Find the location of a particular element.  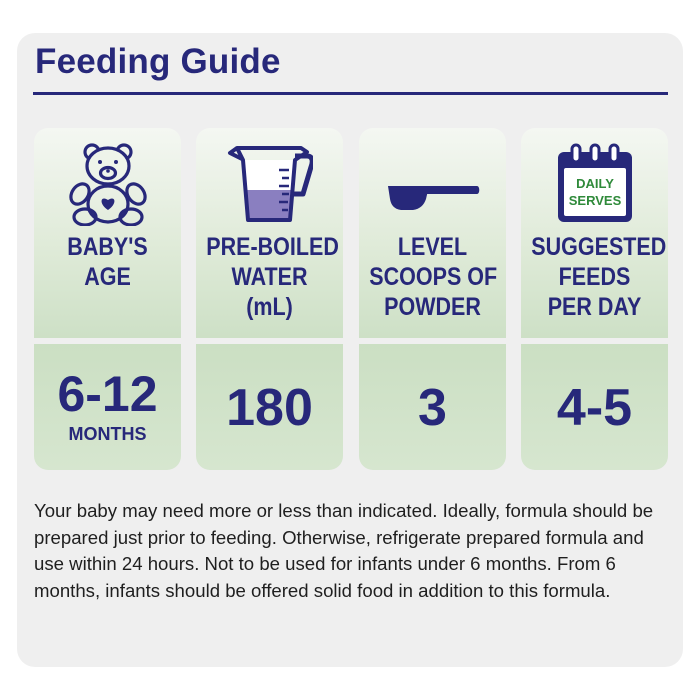

scoops-value: 3 is located at coordinates (432, 408).